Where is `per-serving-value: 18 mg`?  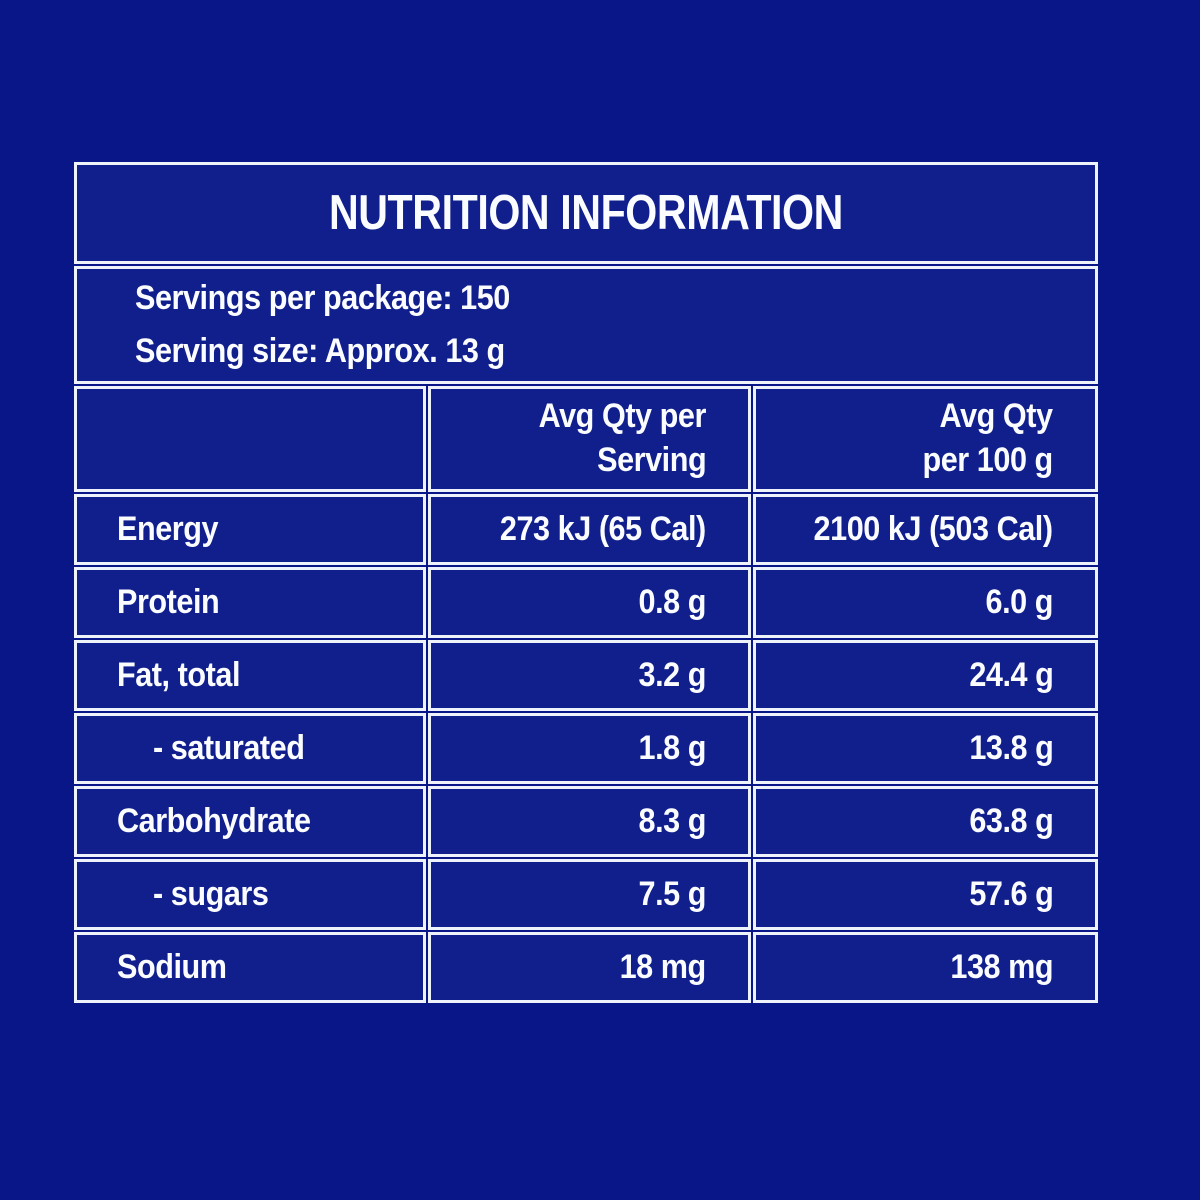
per-serving-value: 18 mg is located at coordinates (589, 967).